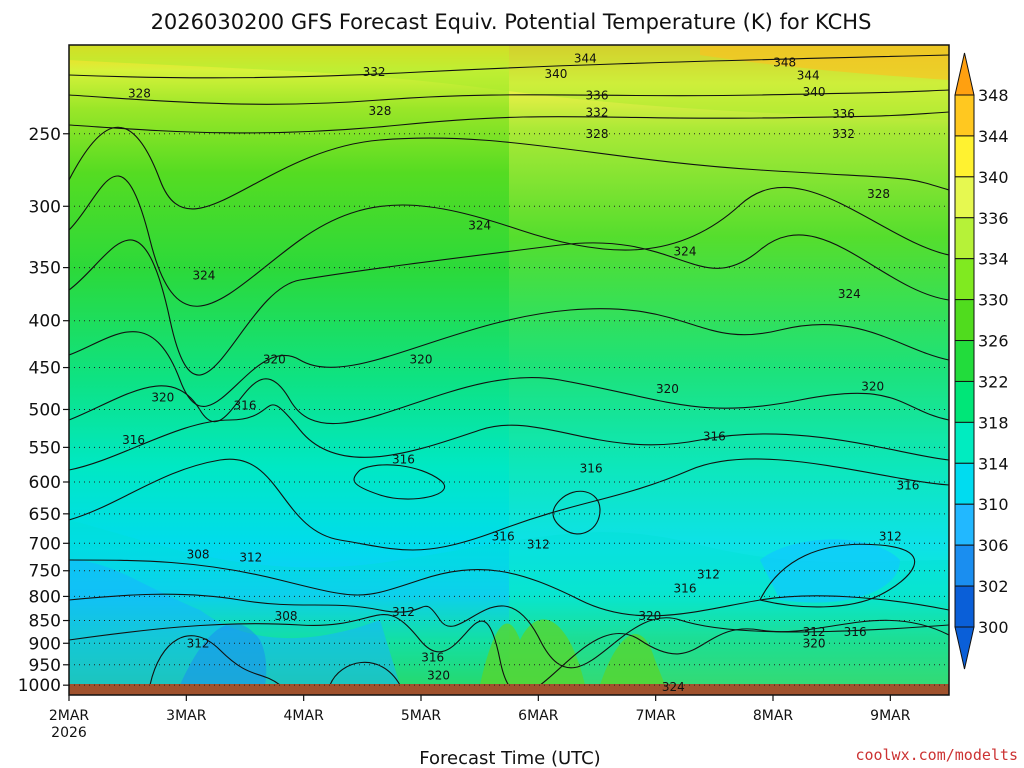  I want to click on y-tick-label: 300, so click(45, 207).